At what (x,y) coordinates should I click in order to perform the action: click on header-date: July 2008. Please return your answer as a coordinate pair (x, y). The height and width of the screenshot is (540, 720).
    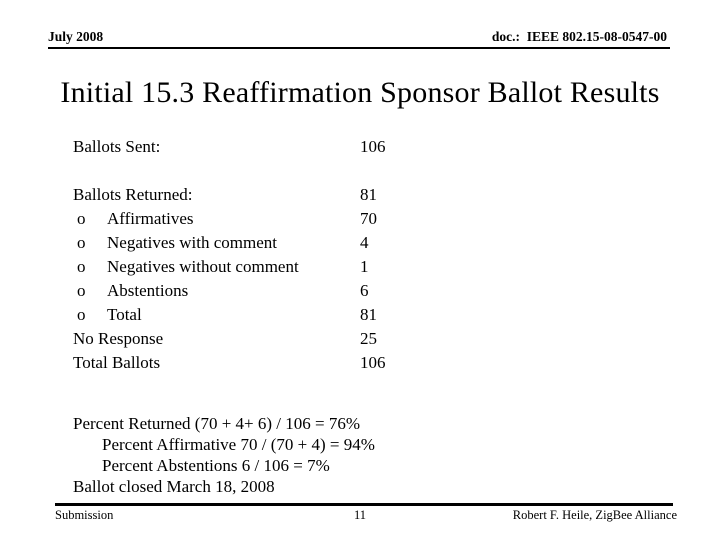
    Looking at the image, I should click on (76, 36).